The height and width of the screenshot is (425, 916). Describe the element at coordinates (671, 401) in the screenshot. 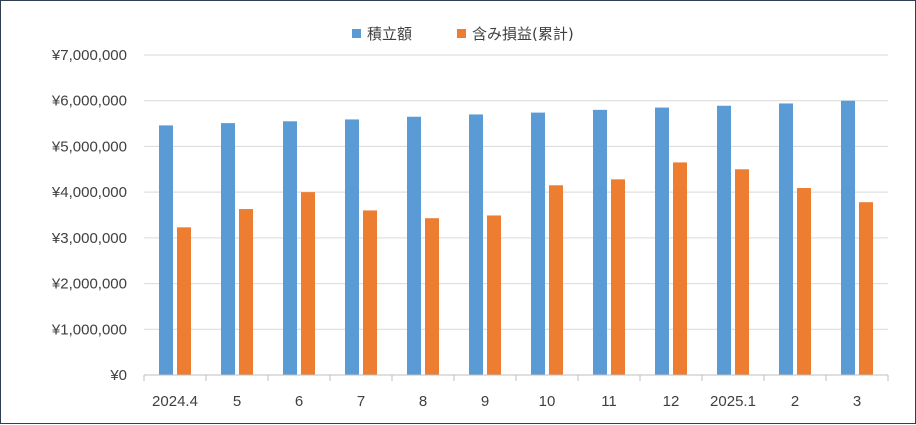

I see `x-tick-label: 12` at that location.